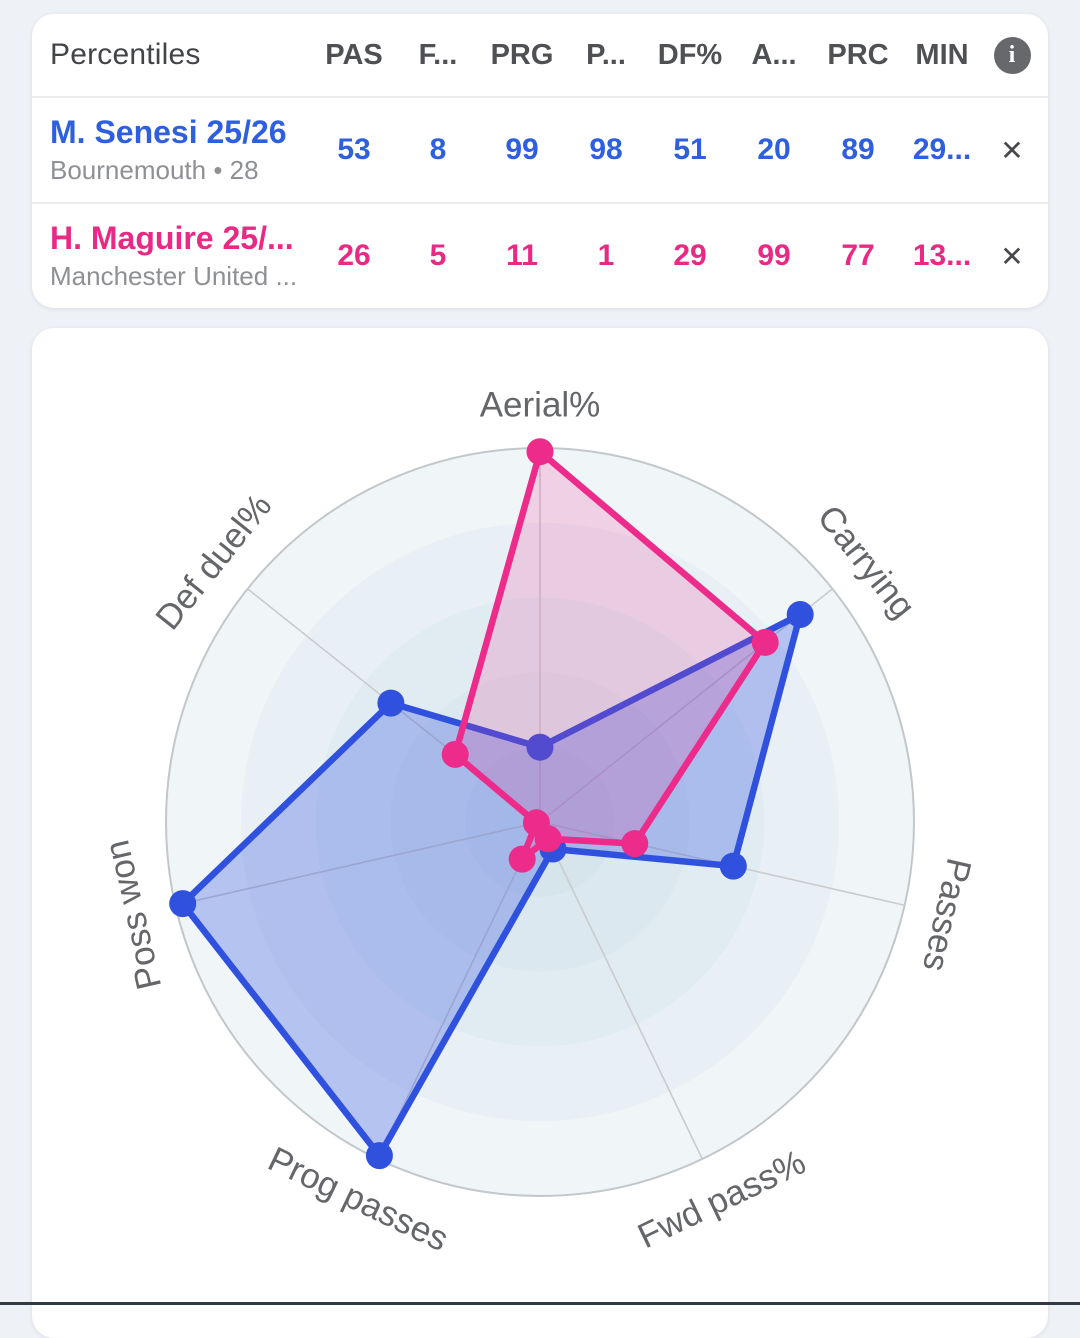  I want to click on stat-value-df: 51, so click(690, 149).